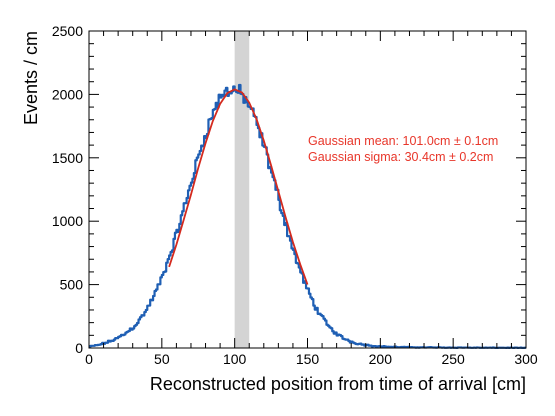 The height and width of the screenshot is (416, 555). I want to click on x-tick-label: 50, so click(162, 359).